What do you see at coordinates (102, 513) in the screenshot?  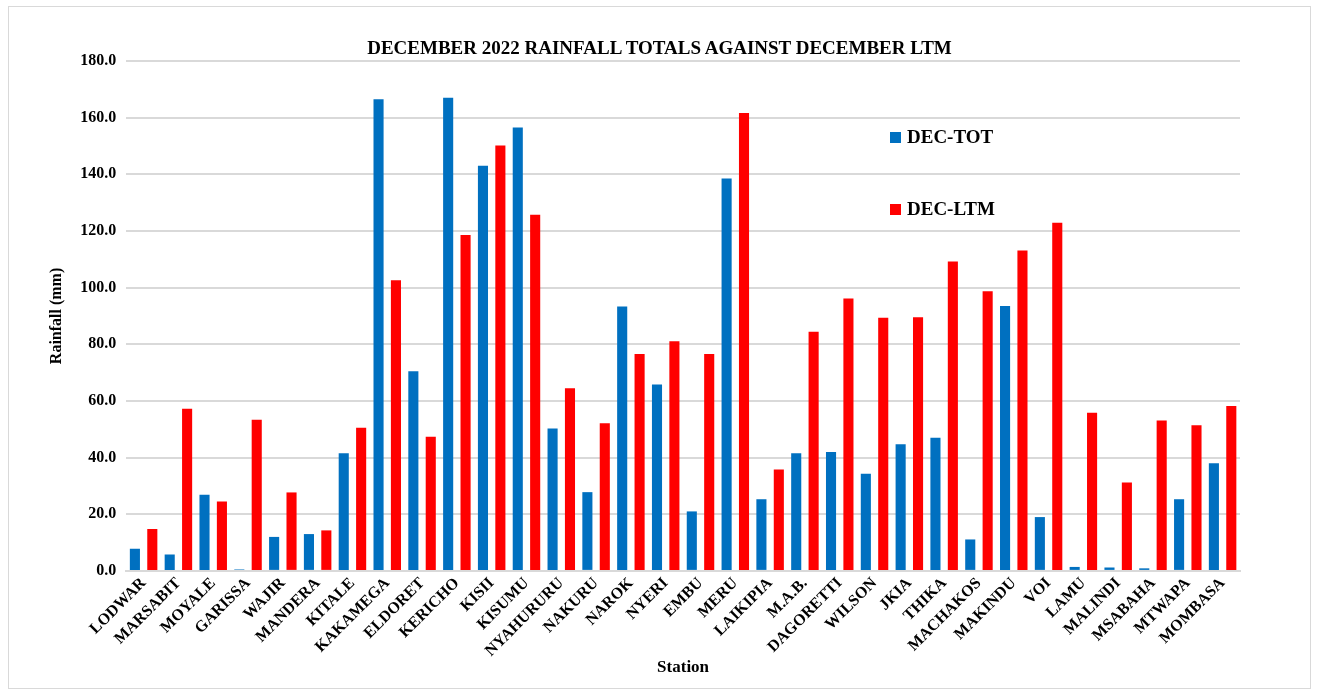 I see `y-tick-label: 20.0` at bounding box center [102, 513].